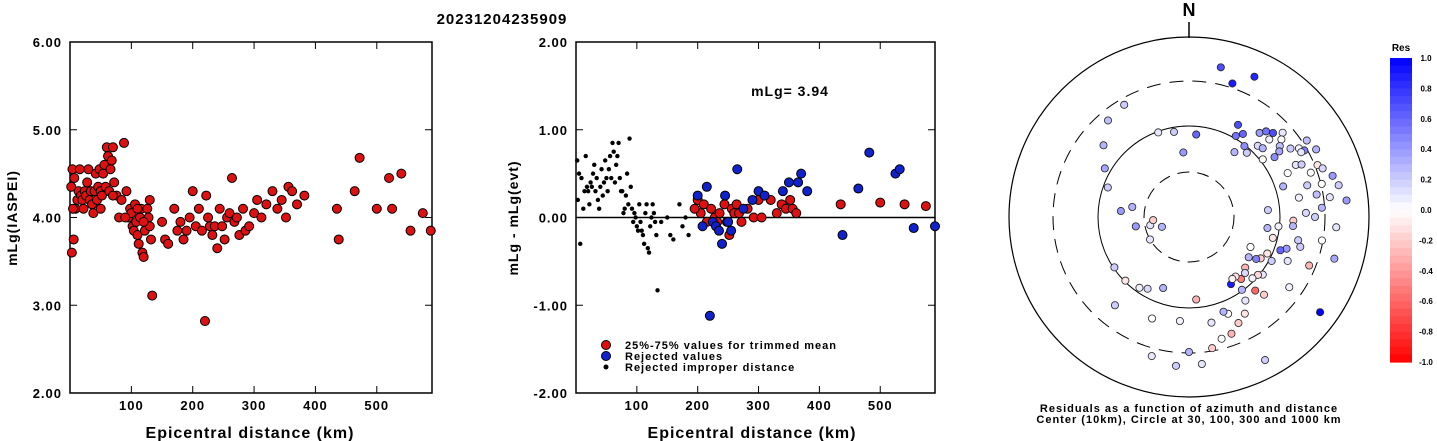  I want to click on colorbar-title: Res, so click(1401, 48).